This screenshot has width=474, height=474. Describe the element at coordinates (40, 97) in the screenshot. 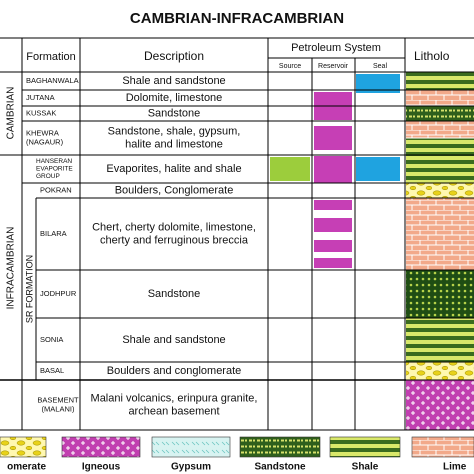

I see `formation-name: JUTANA` at that location.